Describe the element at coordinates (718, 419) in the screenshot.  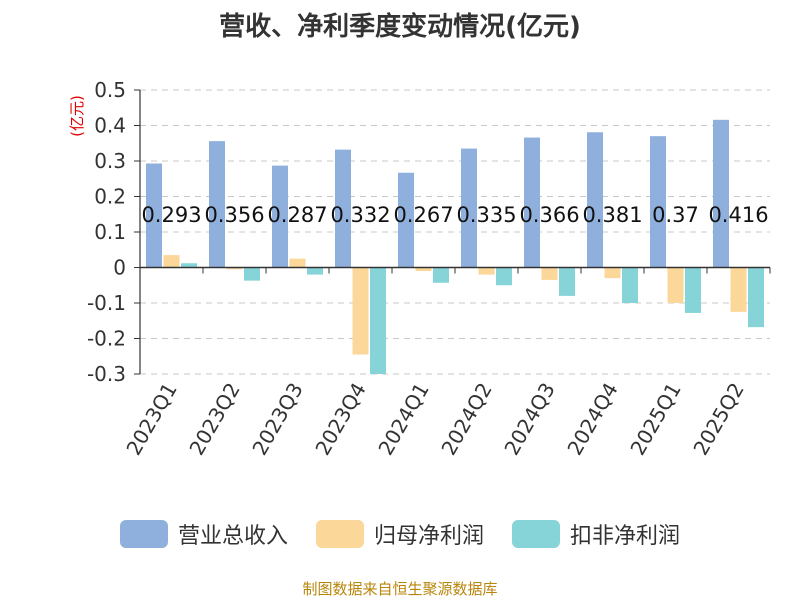
I see `x-tick-label: 2025Q2` at that location.